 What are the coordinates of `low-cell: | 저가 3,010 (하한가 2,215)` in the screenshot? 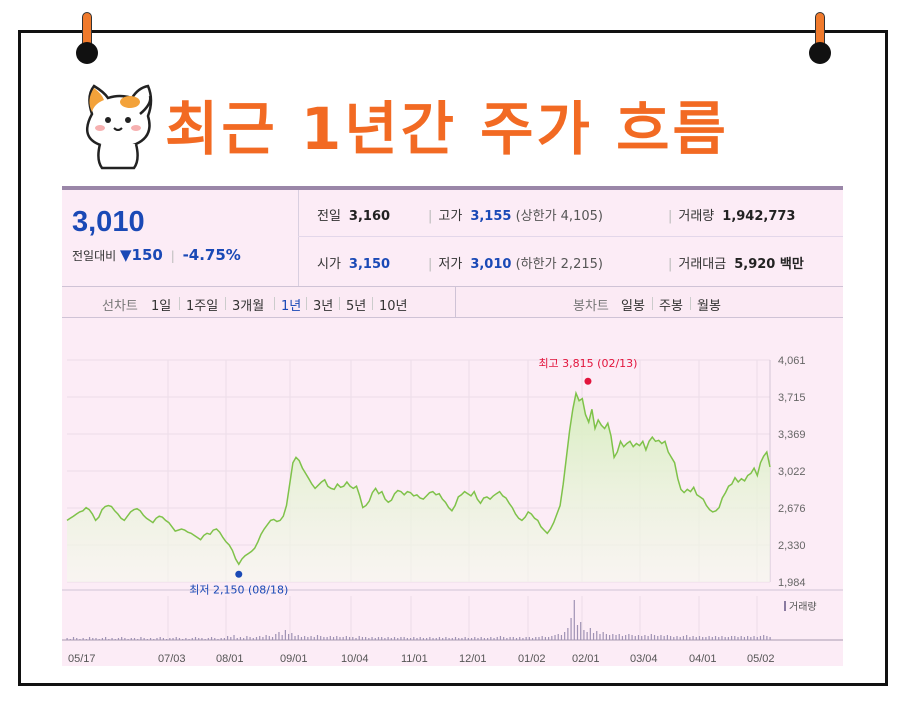 It's located at (515, 264).